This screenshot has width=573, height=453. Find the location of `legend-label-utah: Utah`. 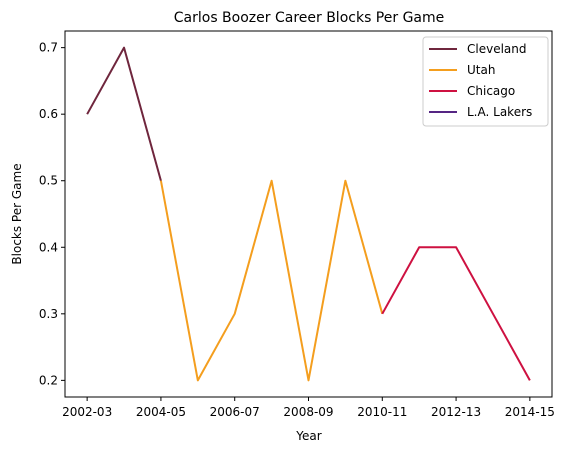

legend-label-utah: Utah is located at coordinates (481, 70).